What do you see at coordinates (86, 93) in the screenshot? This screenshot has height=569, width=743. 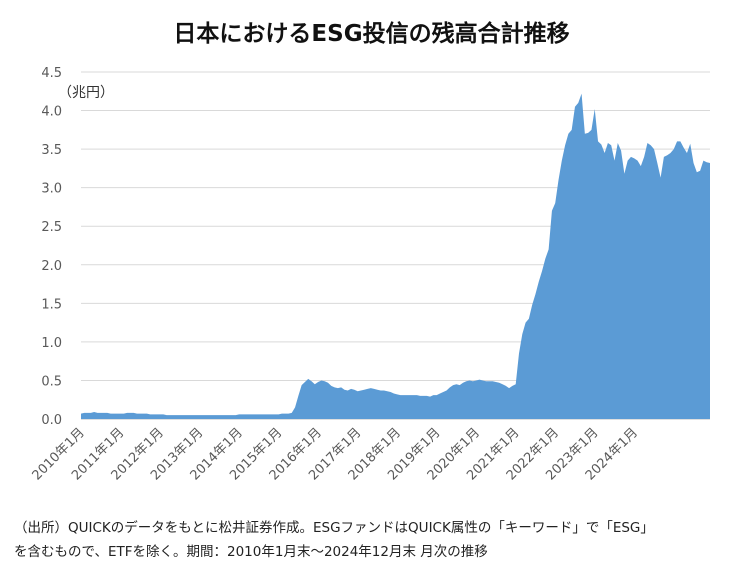 I see `y-unit-label: （兆円）` at bounding box center [86, 93].